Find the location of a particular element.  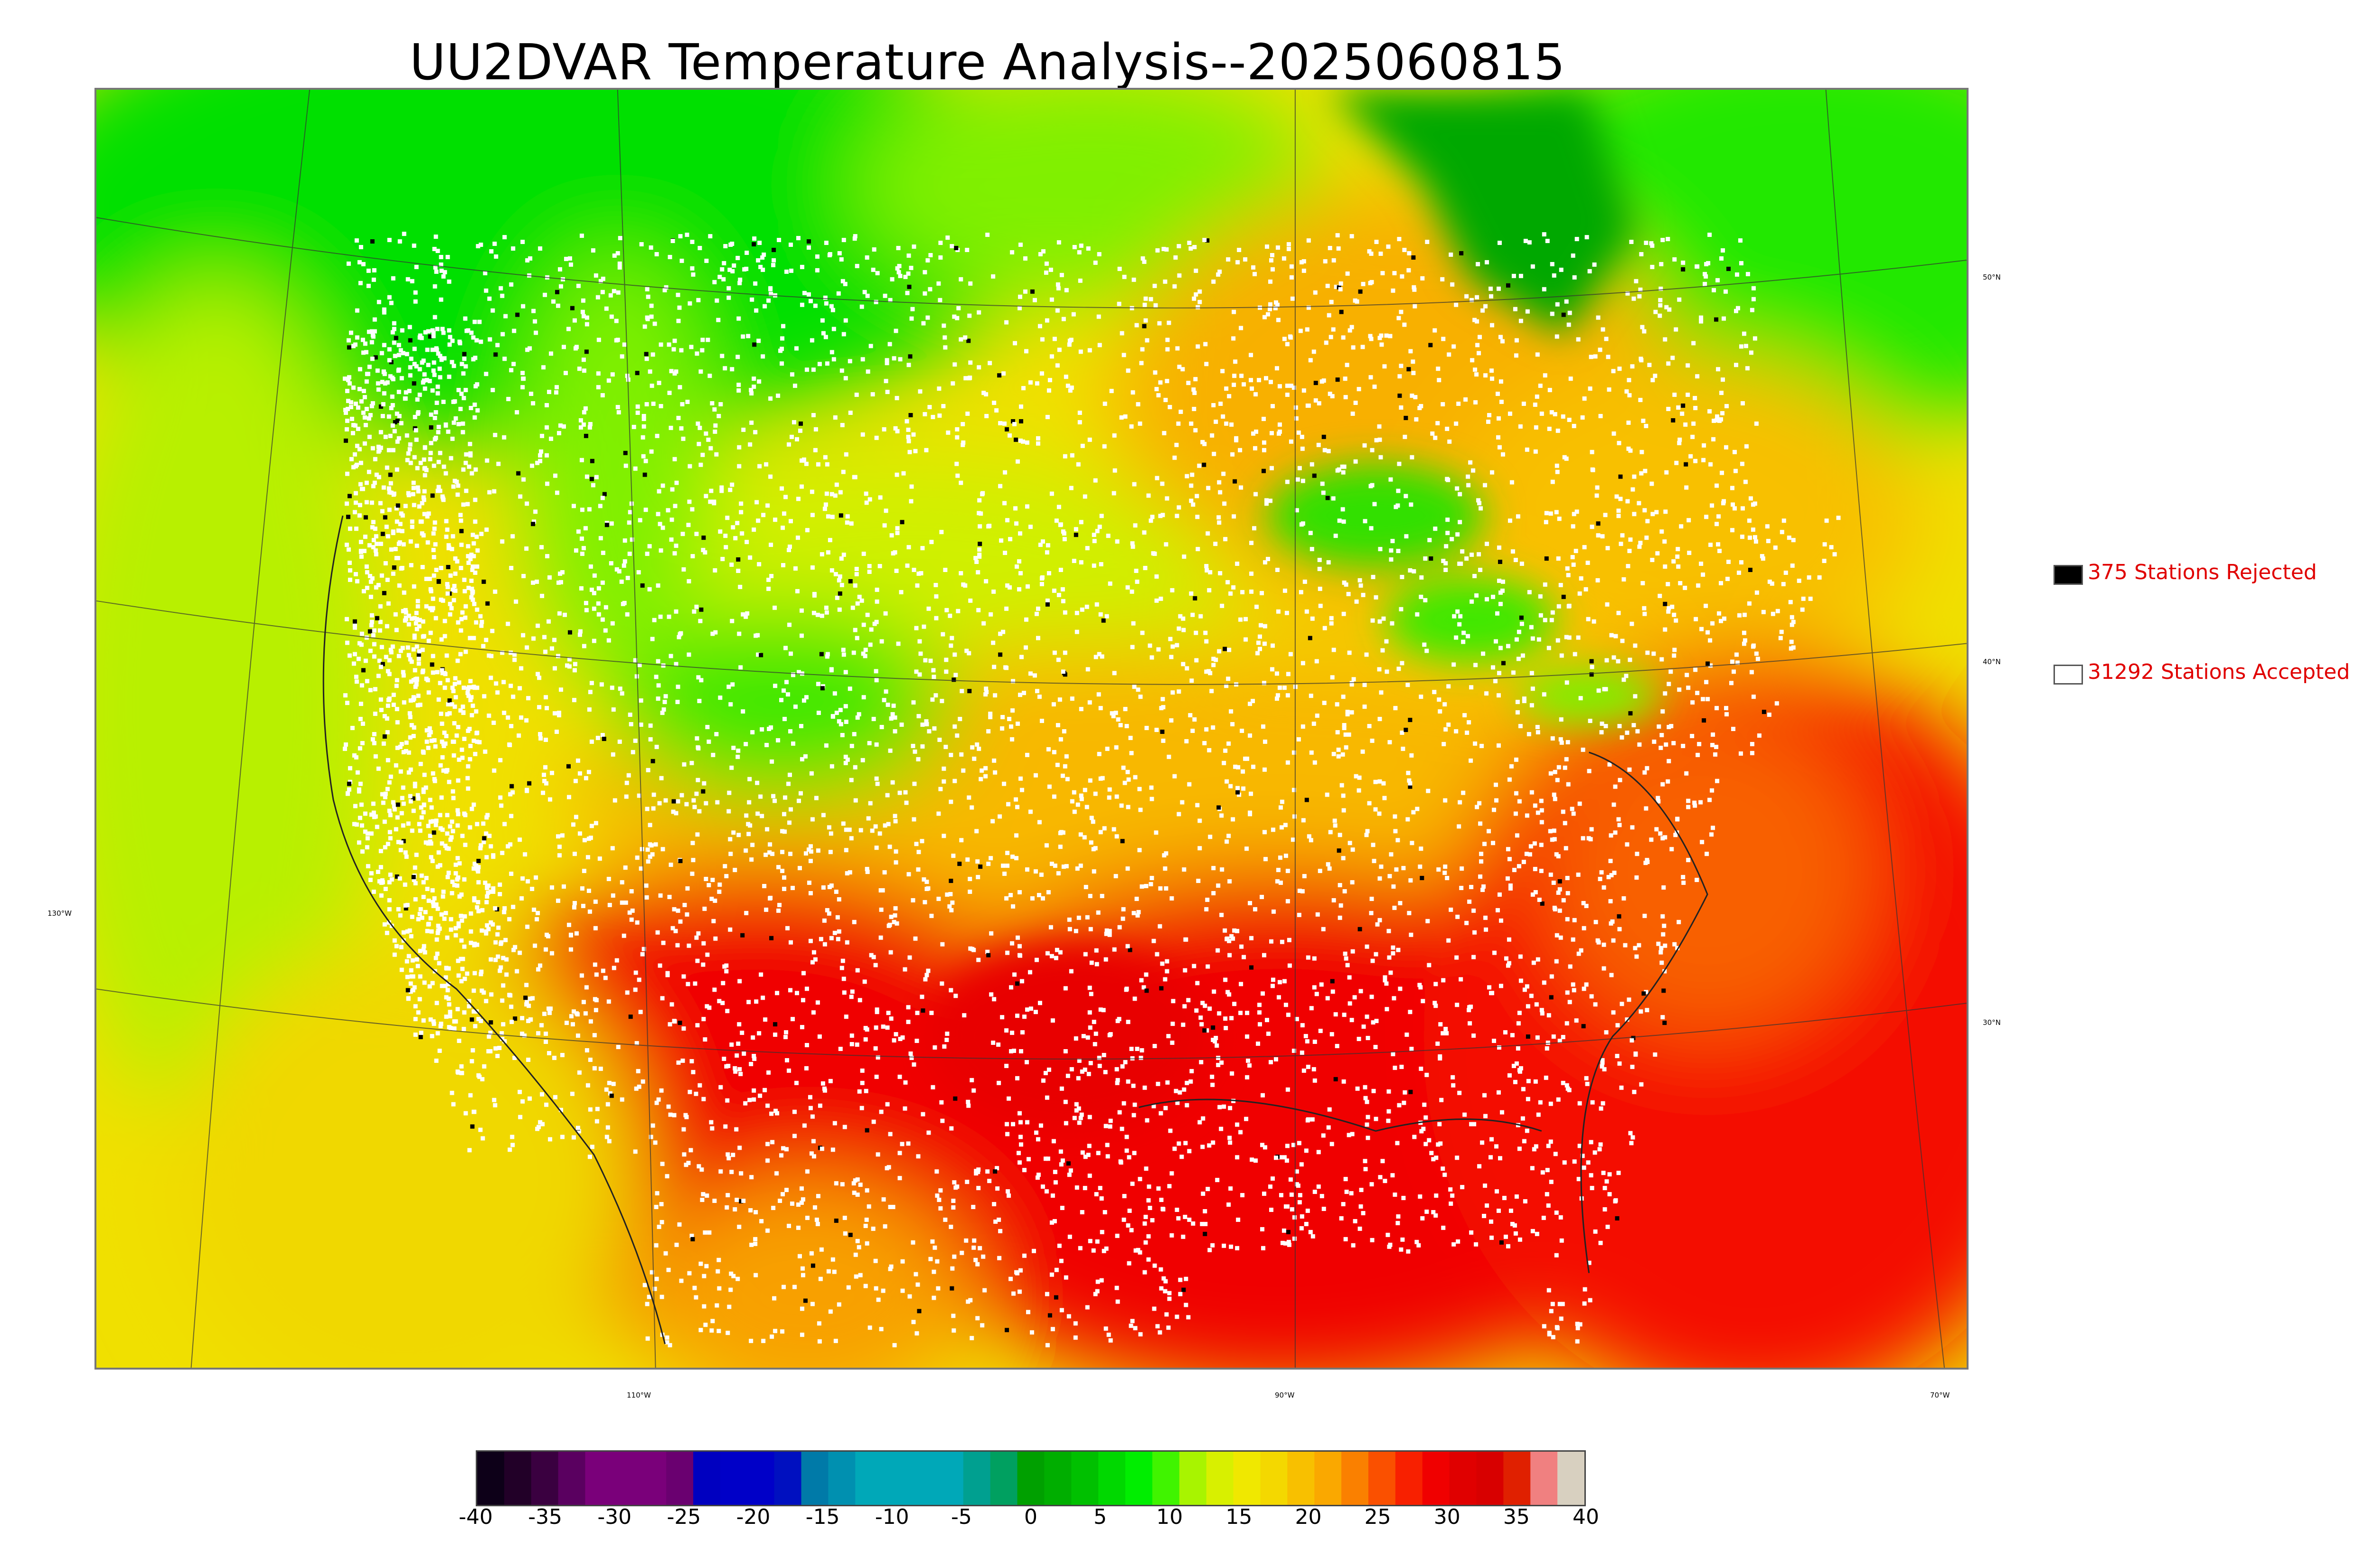

map-title: UU2DVAR Temperature Analysis--2025060815 is located at coordinates (987, 62).